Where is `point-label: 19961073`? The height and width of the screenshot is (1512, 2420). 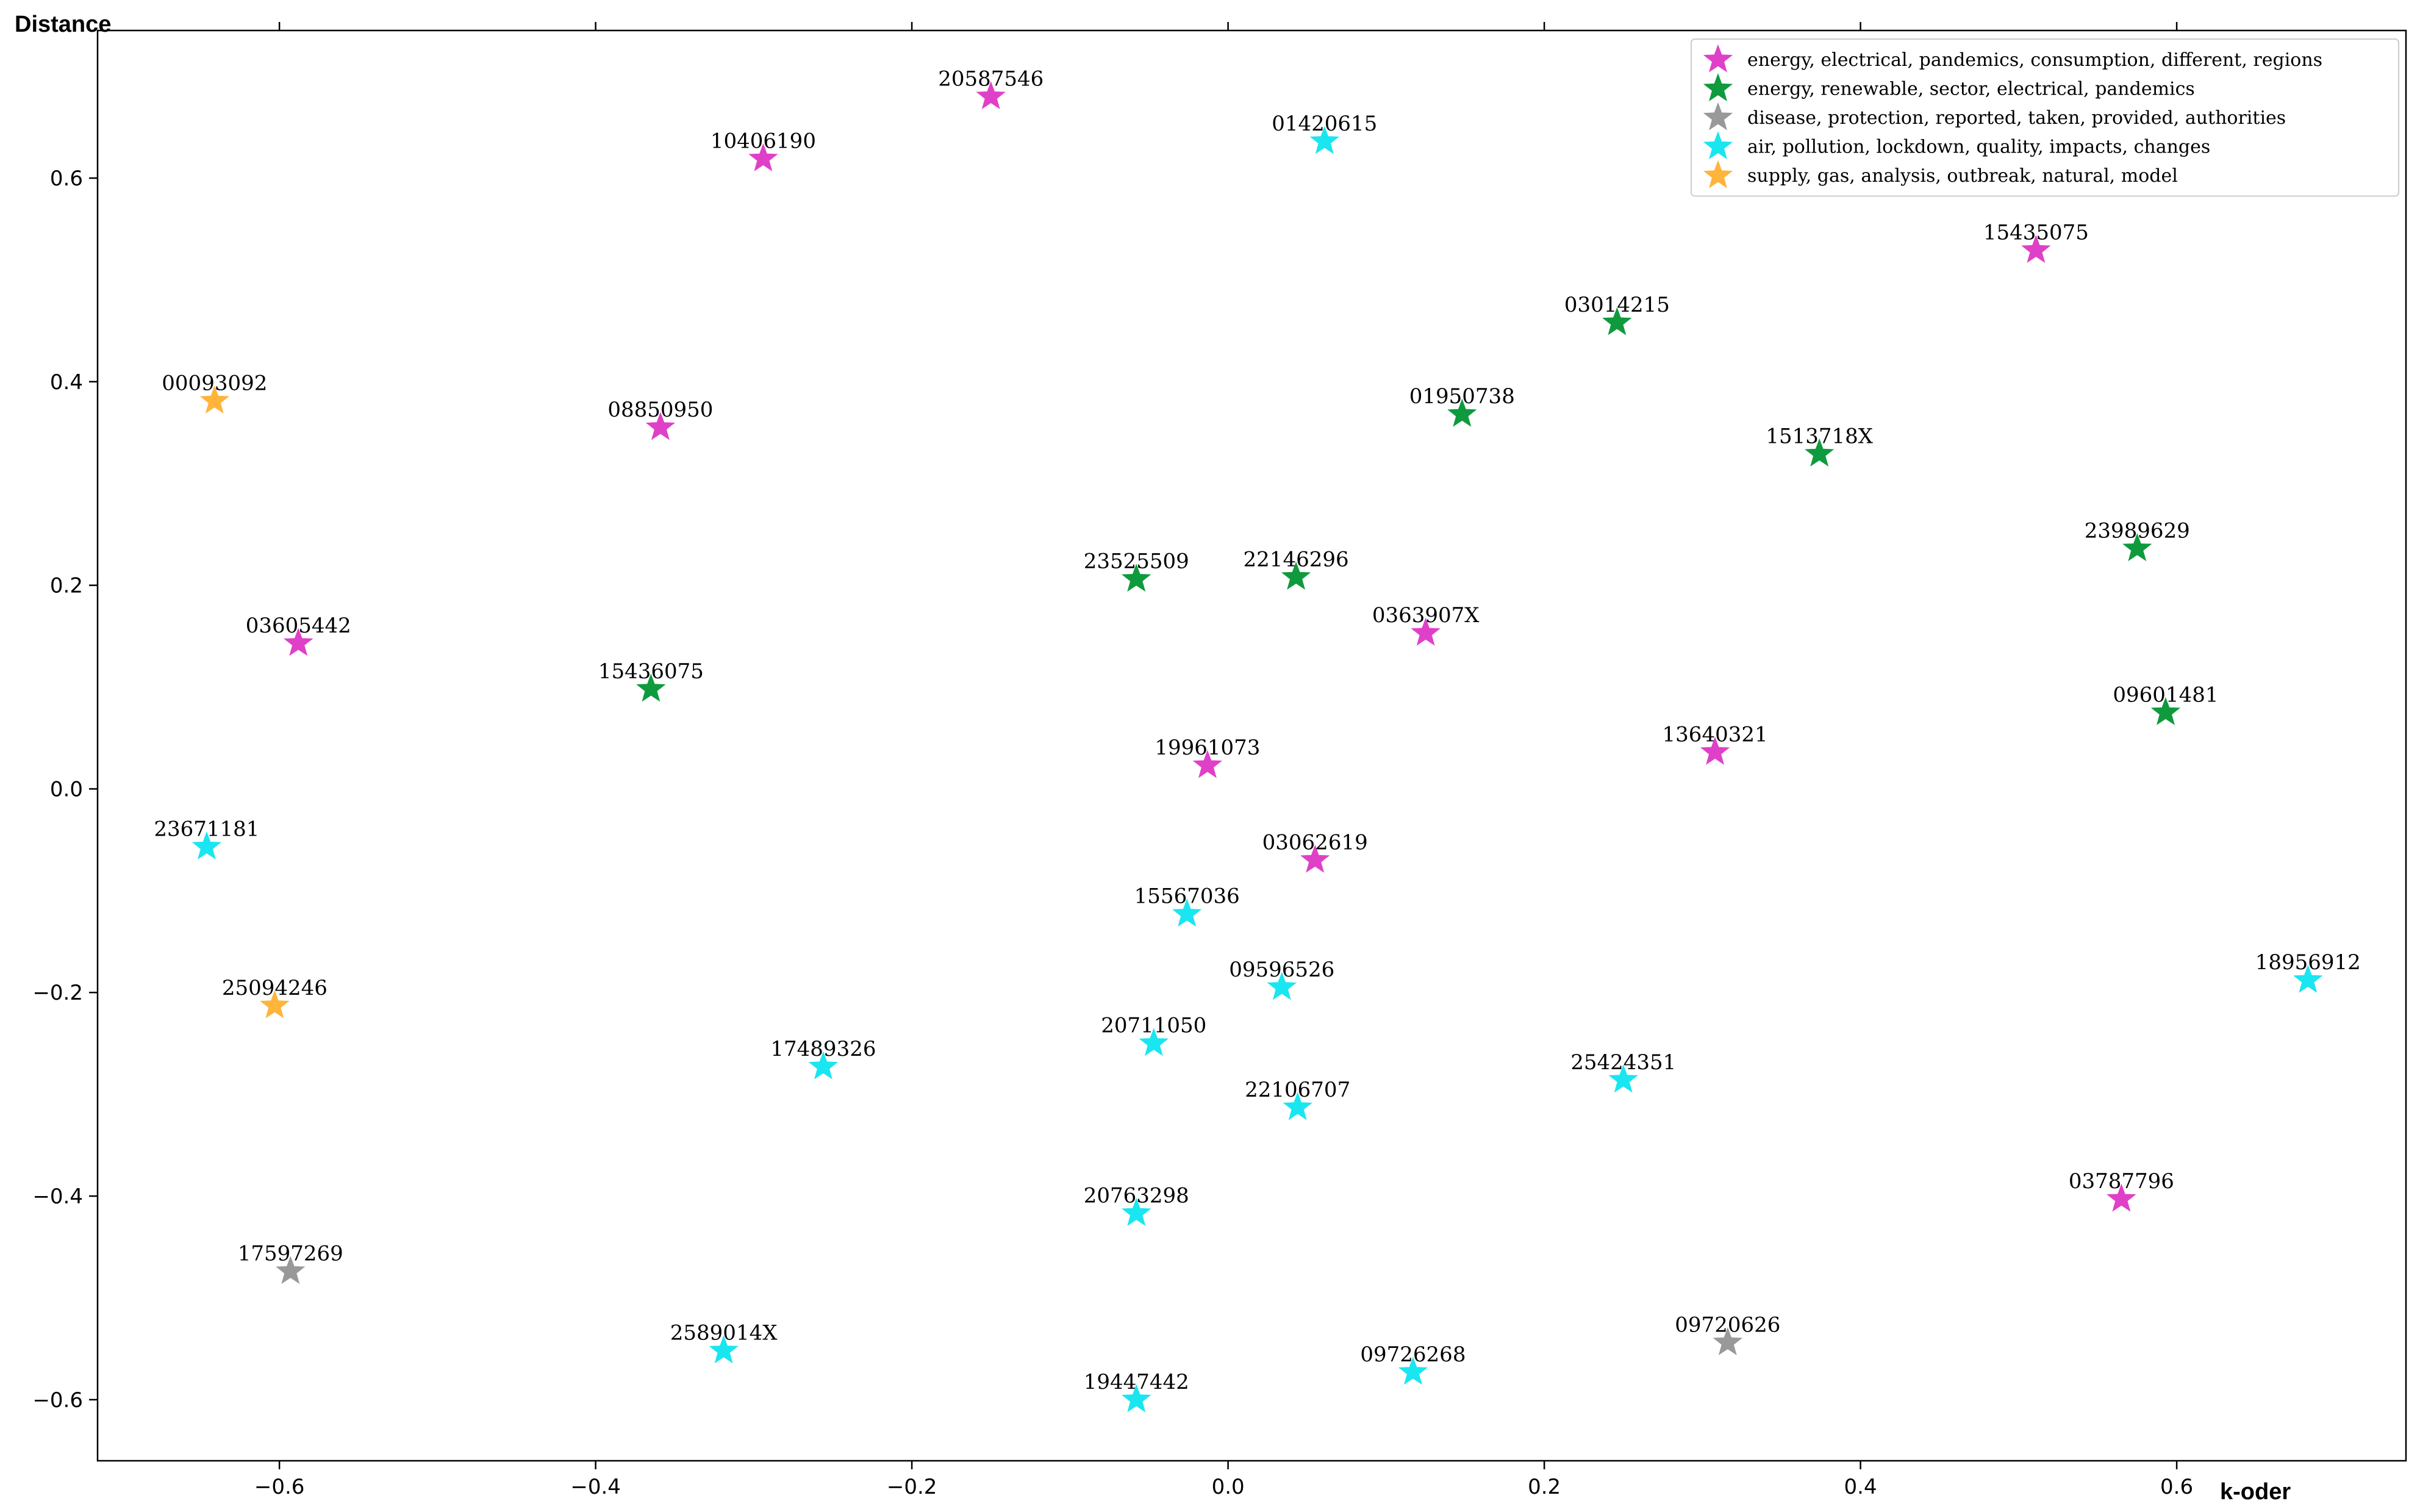 point-label: 19961073 is located at coordinates (1207, 748).